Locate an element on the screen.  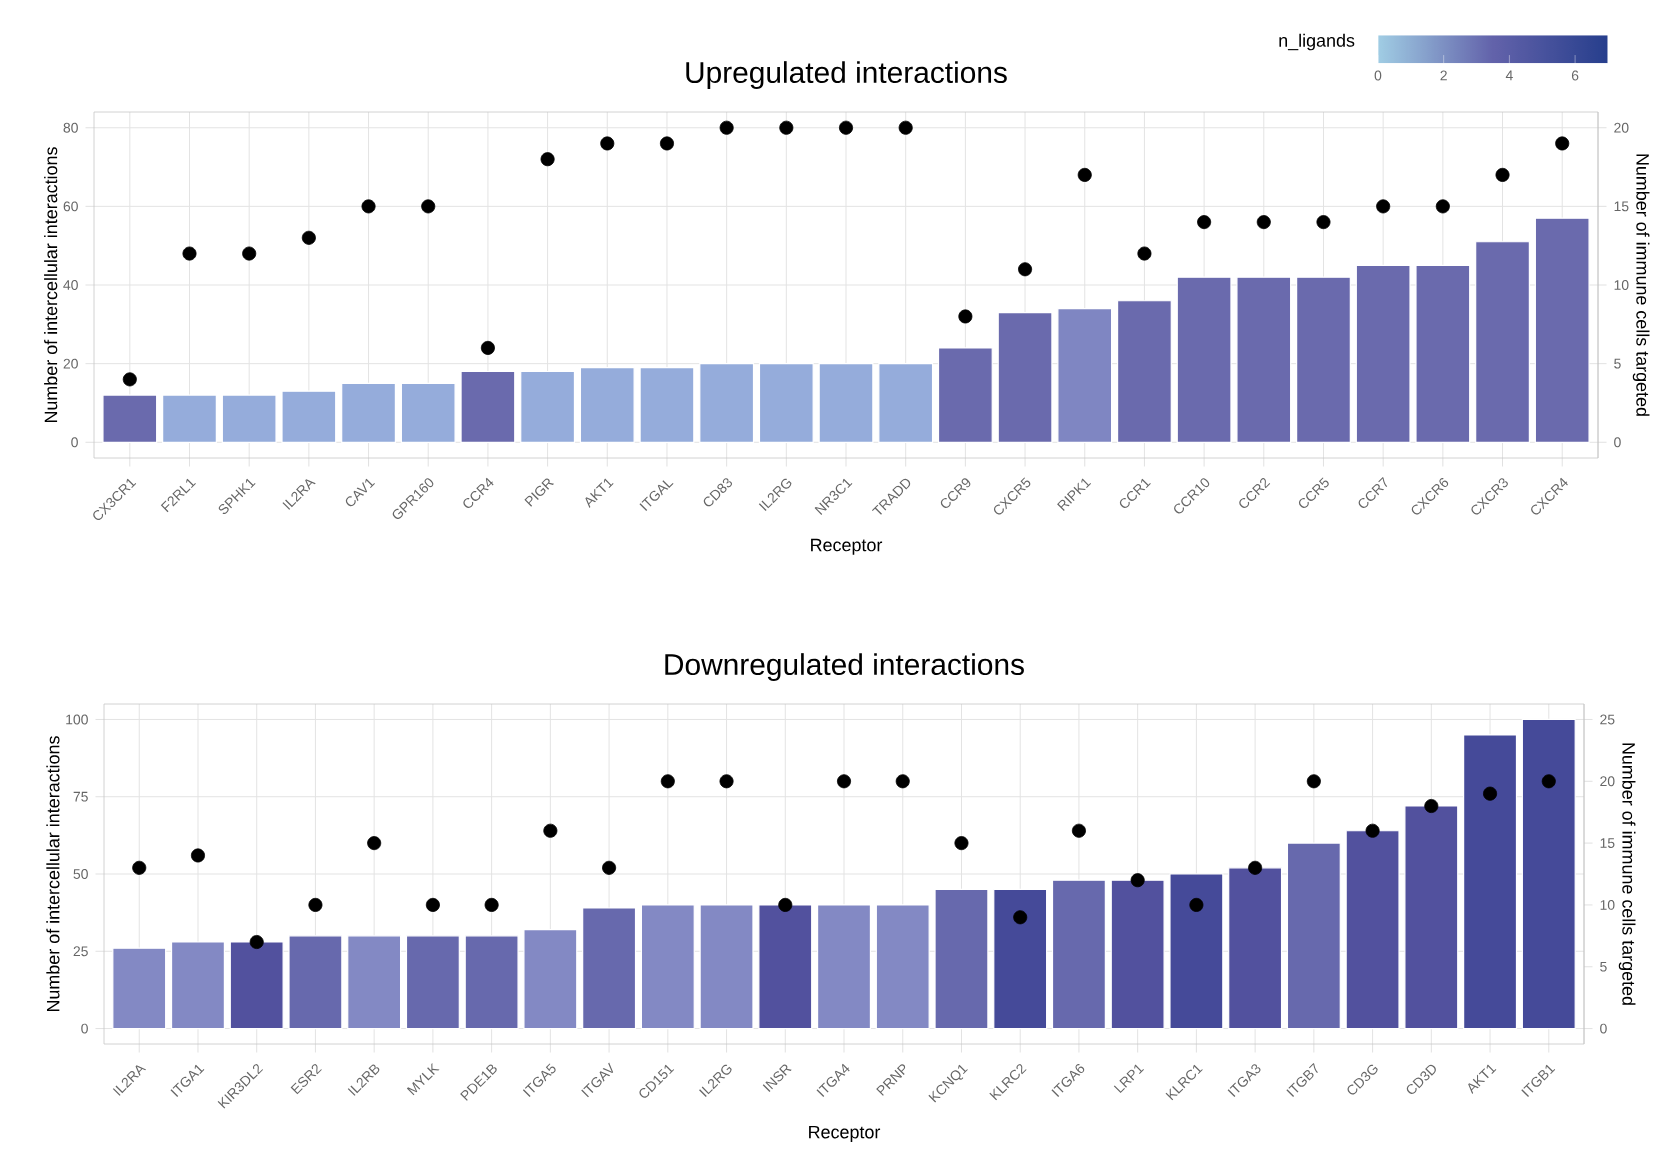
chart-title: Downregulated interactions is located at coordinates (844, 667).